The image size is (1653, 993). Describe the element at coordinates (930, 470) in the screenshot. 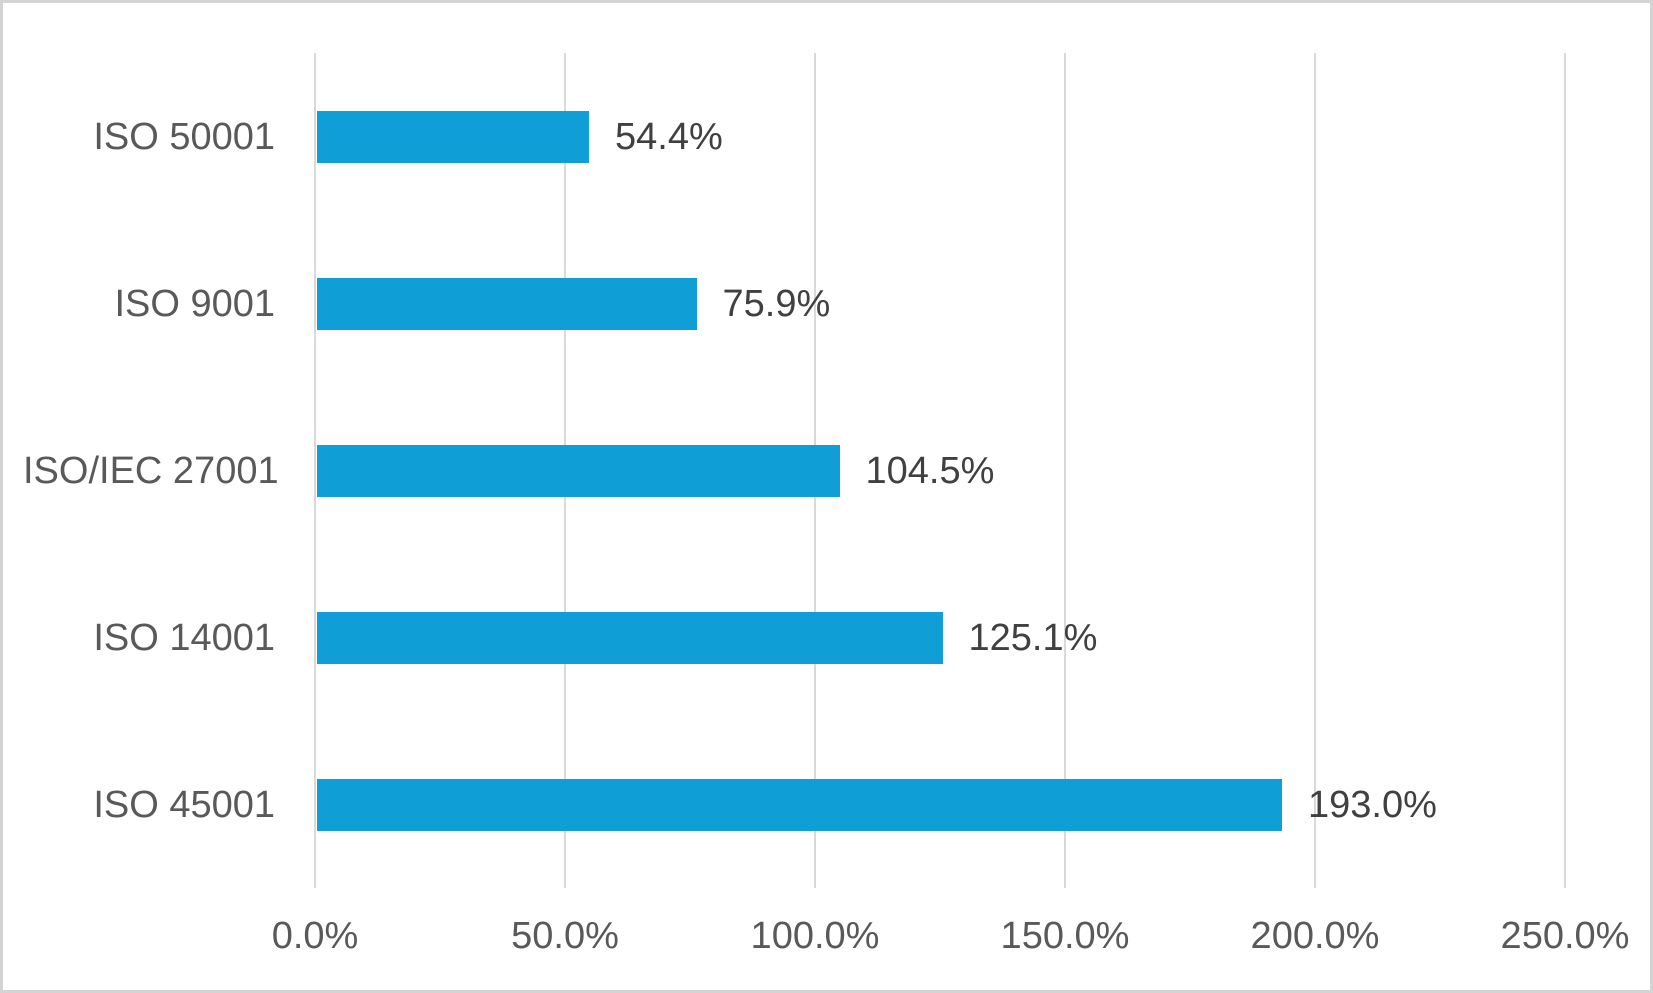

I see `value-label: 104.5%` at that location.